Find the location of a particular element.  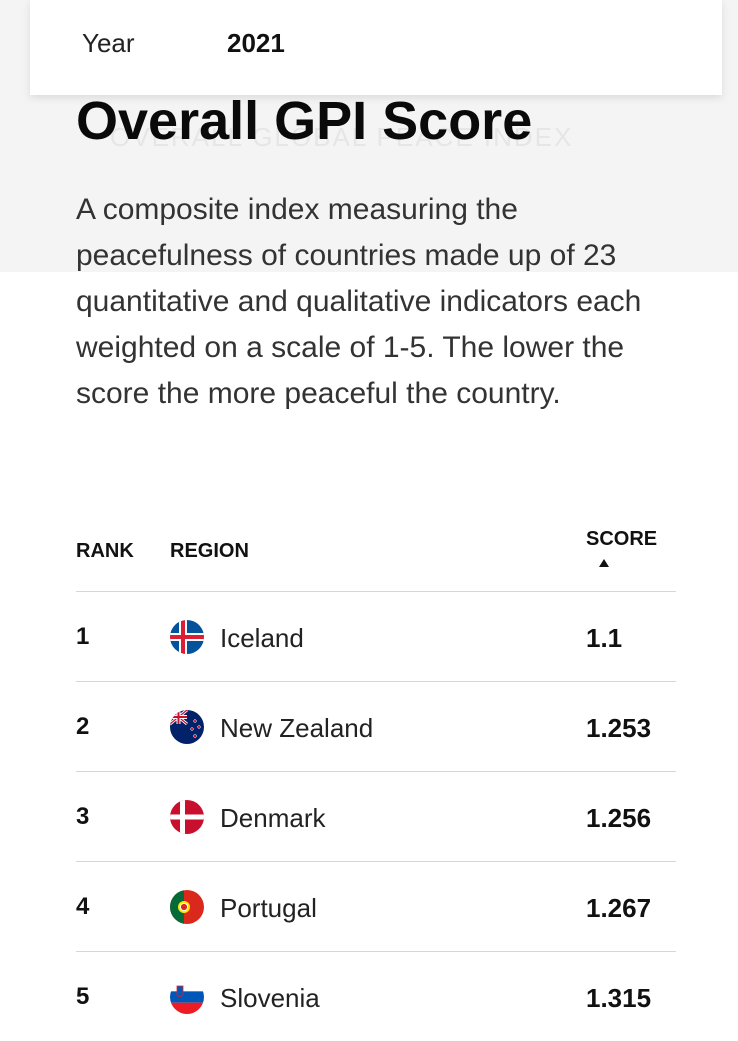

rank-cell: 2 is located at coordinates (83, 726).